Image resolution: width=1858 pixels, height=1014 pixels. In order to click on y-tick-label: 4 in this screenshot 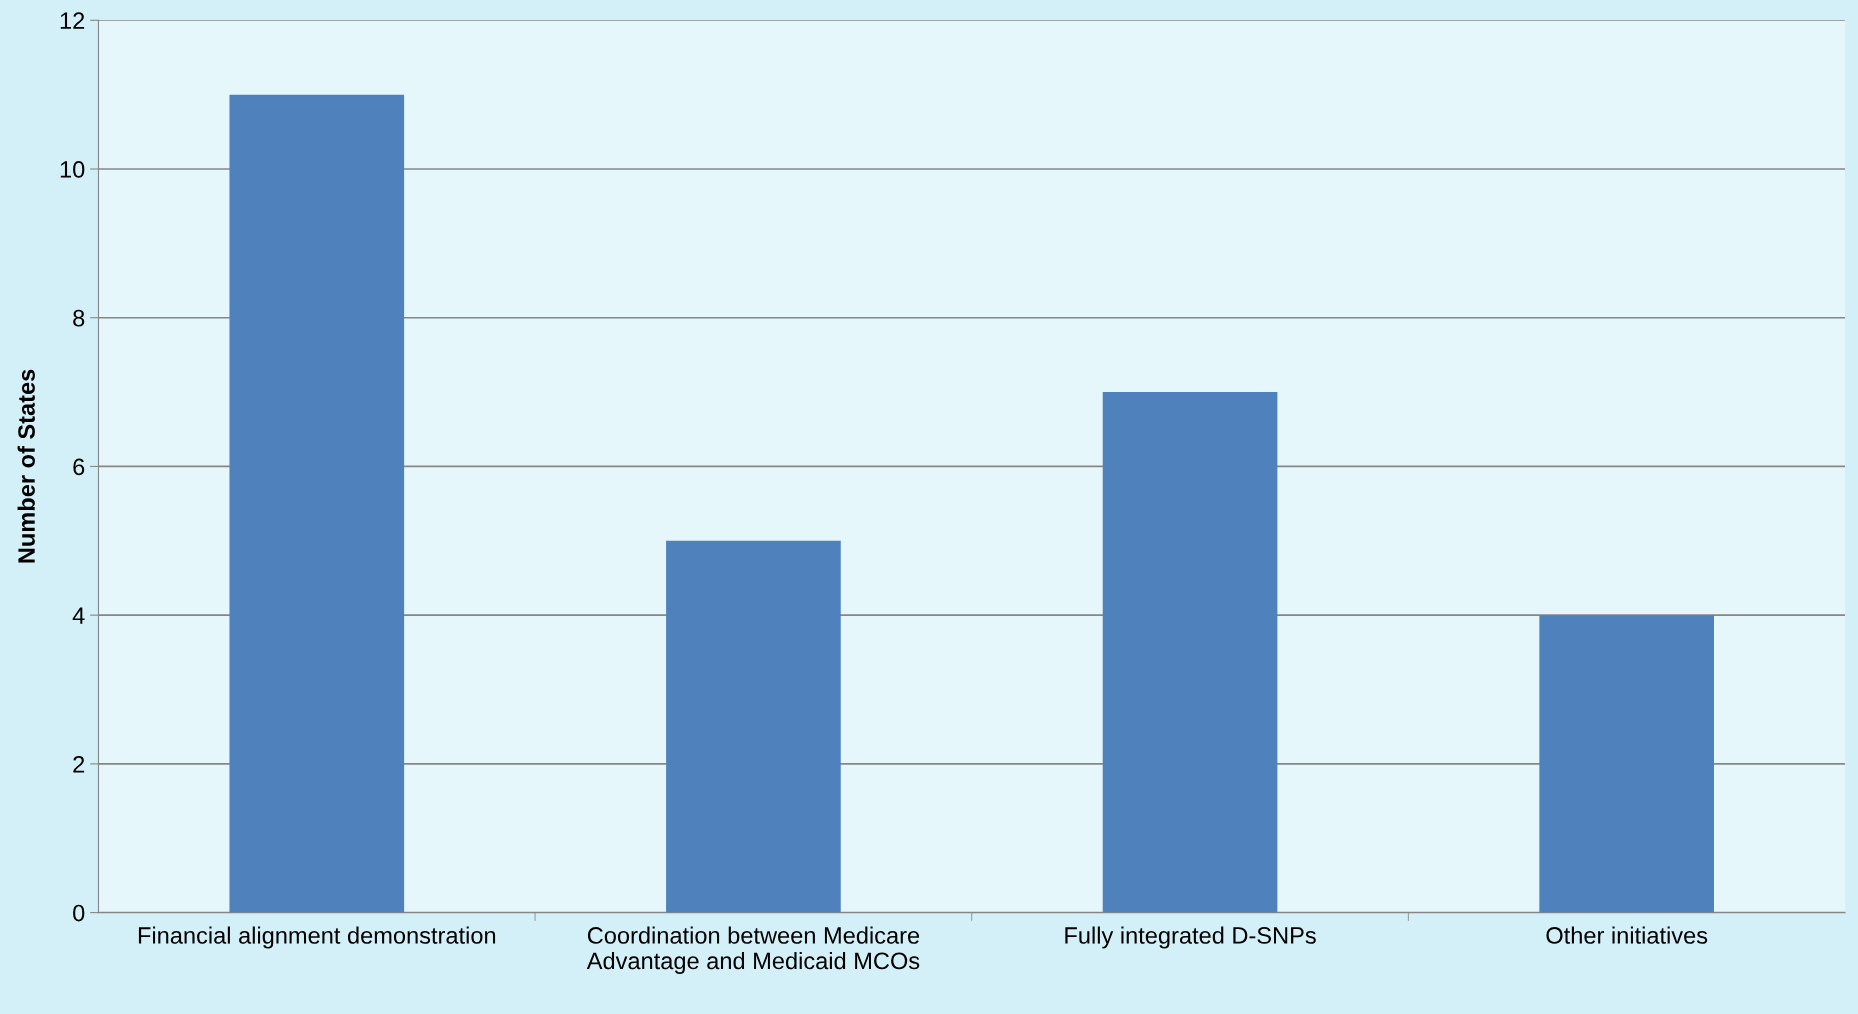, I will do `click(78, 615)`.